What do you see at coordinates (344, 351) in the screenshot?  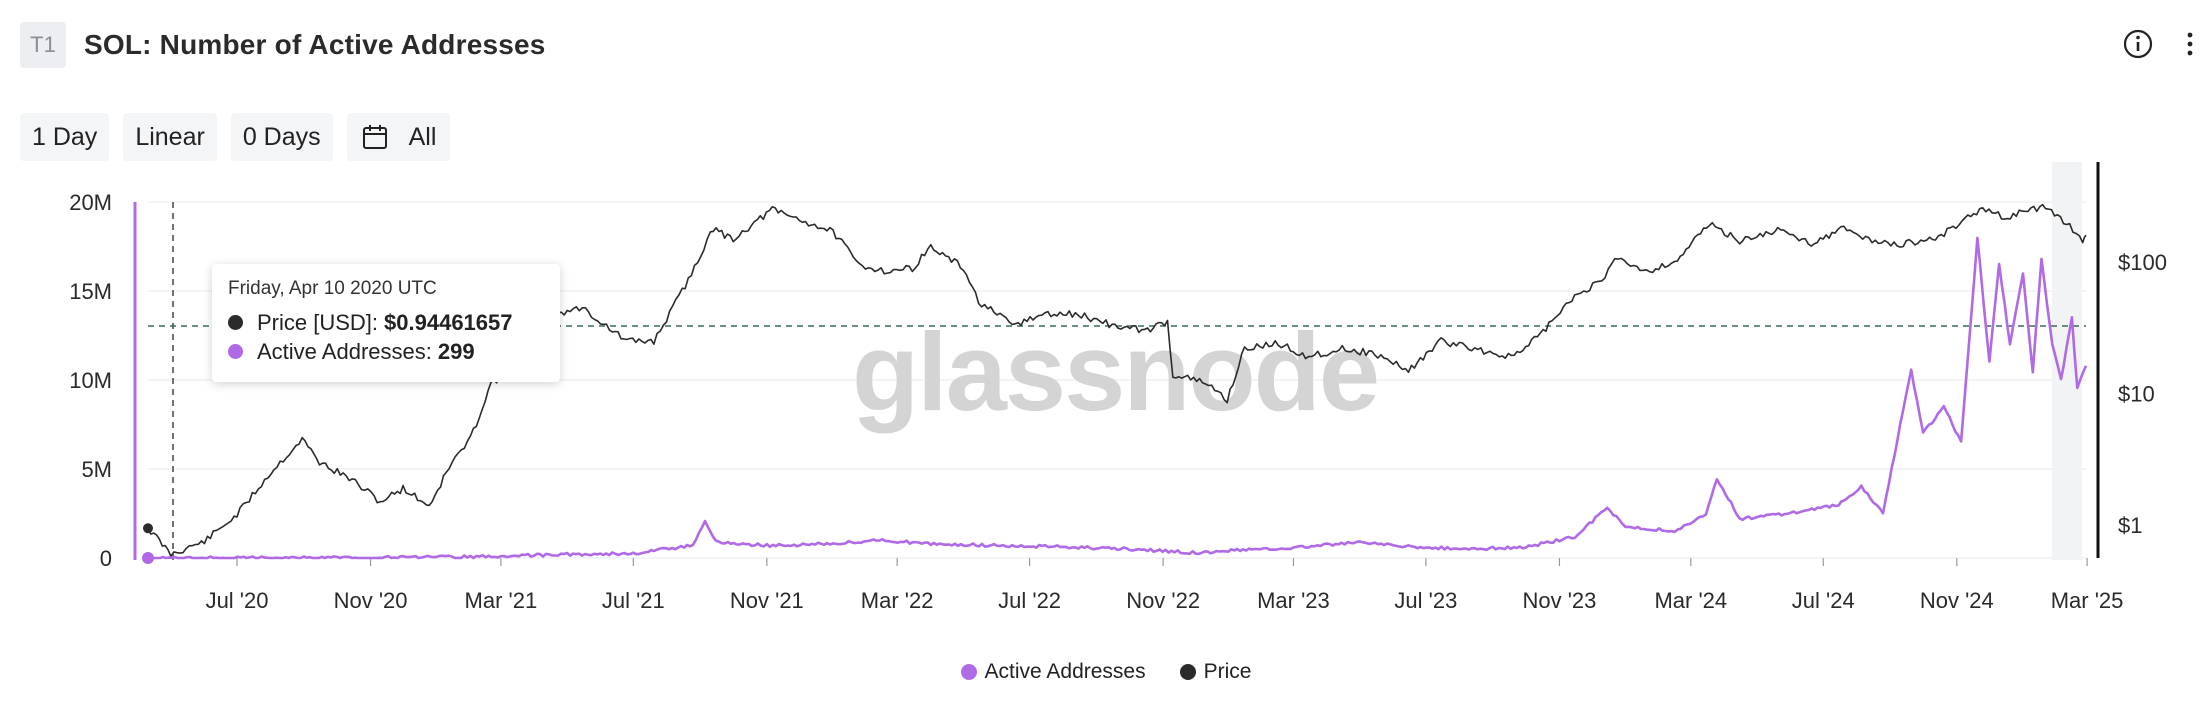 I see `tooltip-addresses-label: Active Addresses:` at bounding box center [344, 351].